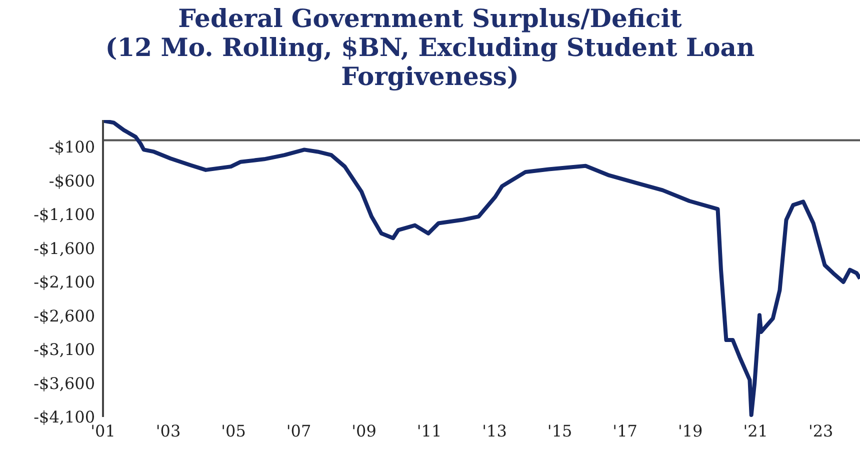 The height and width of the screenshot is (453, 860). I want to click on chart-title: Federal Government Surplus/Deficit, so click(430, 18).